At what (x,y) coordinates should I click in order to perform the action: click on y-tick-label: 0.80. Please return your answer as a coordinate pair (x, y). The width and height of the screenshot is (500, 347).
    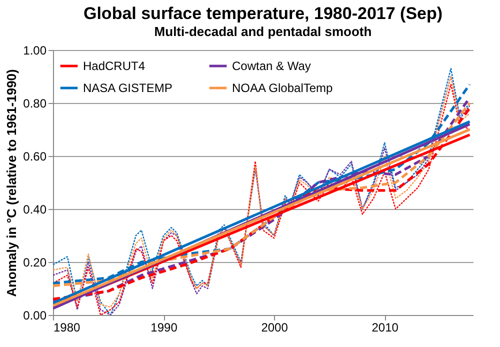
    Looking at the image, I should click on (35, 103).